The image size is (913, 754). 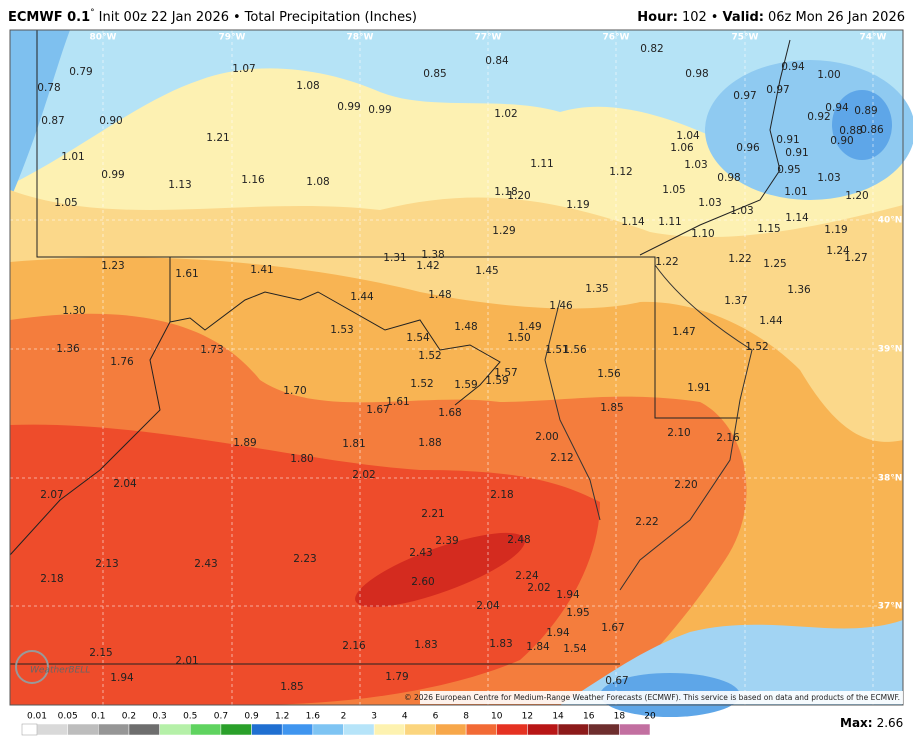 I want to click on precip-label: 1.05, so click(x=673, y=190).